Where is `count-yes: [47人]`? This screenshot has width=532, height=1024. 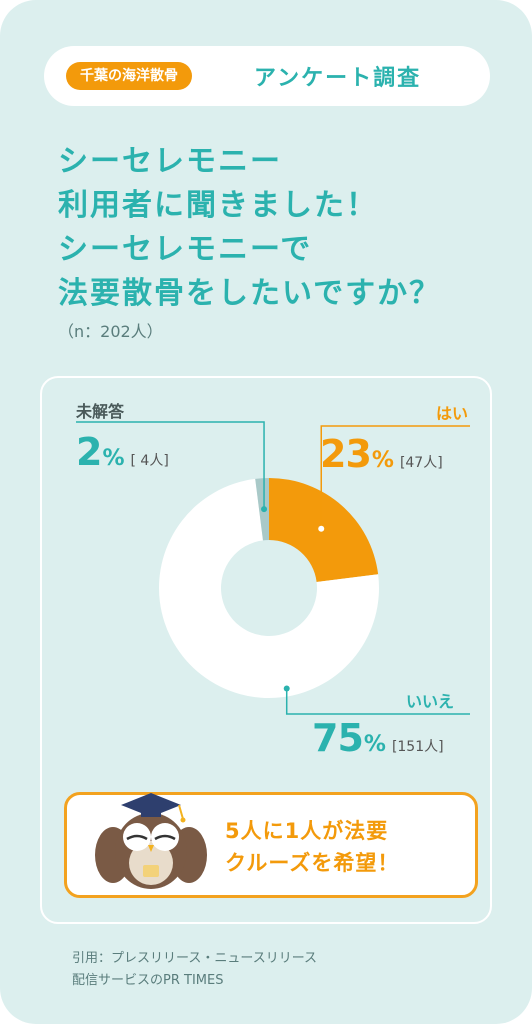
count-yes: [47人] is located at coordinates (421, 463).